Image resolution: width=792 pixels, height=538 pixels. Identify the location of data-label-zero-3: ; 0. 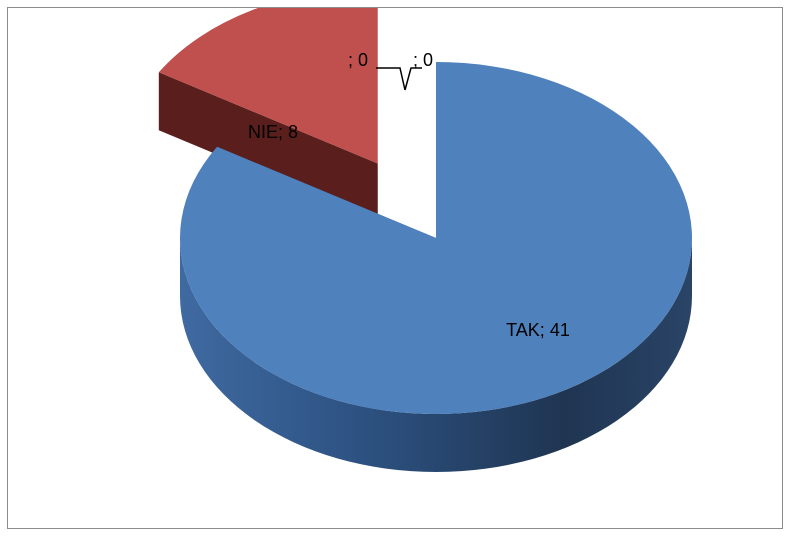
(423, 60).